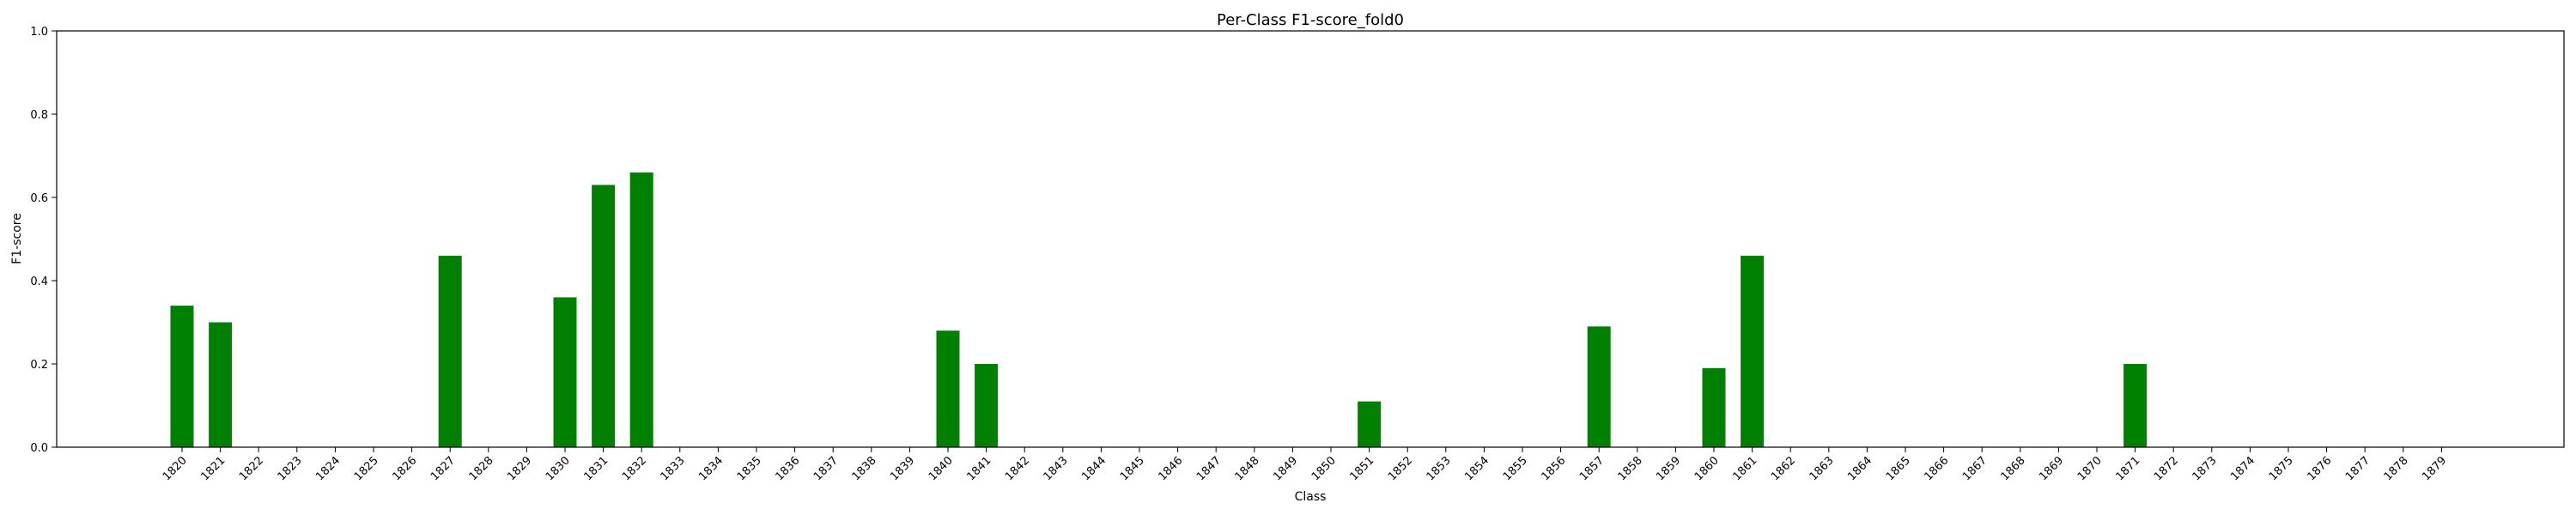 The width and height of the screenshot is (2576, 515). What do you see at coordinates (1440, 468) in the screenshot?
I see `x-tick-label-1853: 1853` at bounding box center [1440, 468].